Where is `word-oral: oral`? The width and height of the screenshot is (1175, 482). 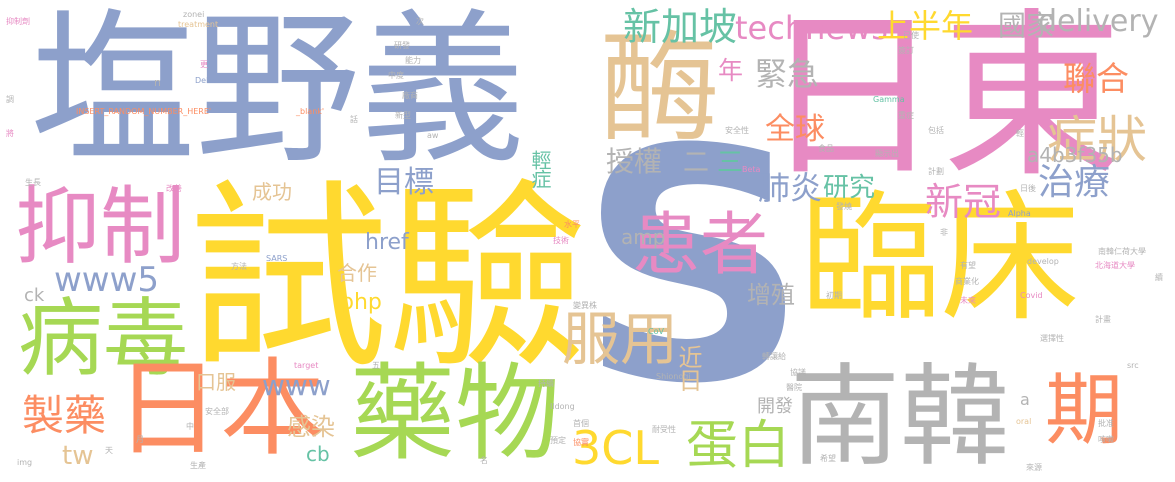 word-oral: oral is located at coordinates (1024, 421).